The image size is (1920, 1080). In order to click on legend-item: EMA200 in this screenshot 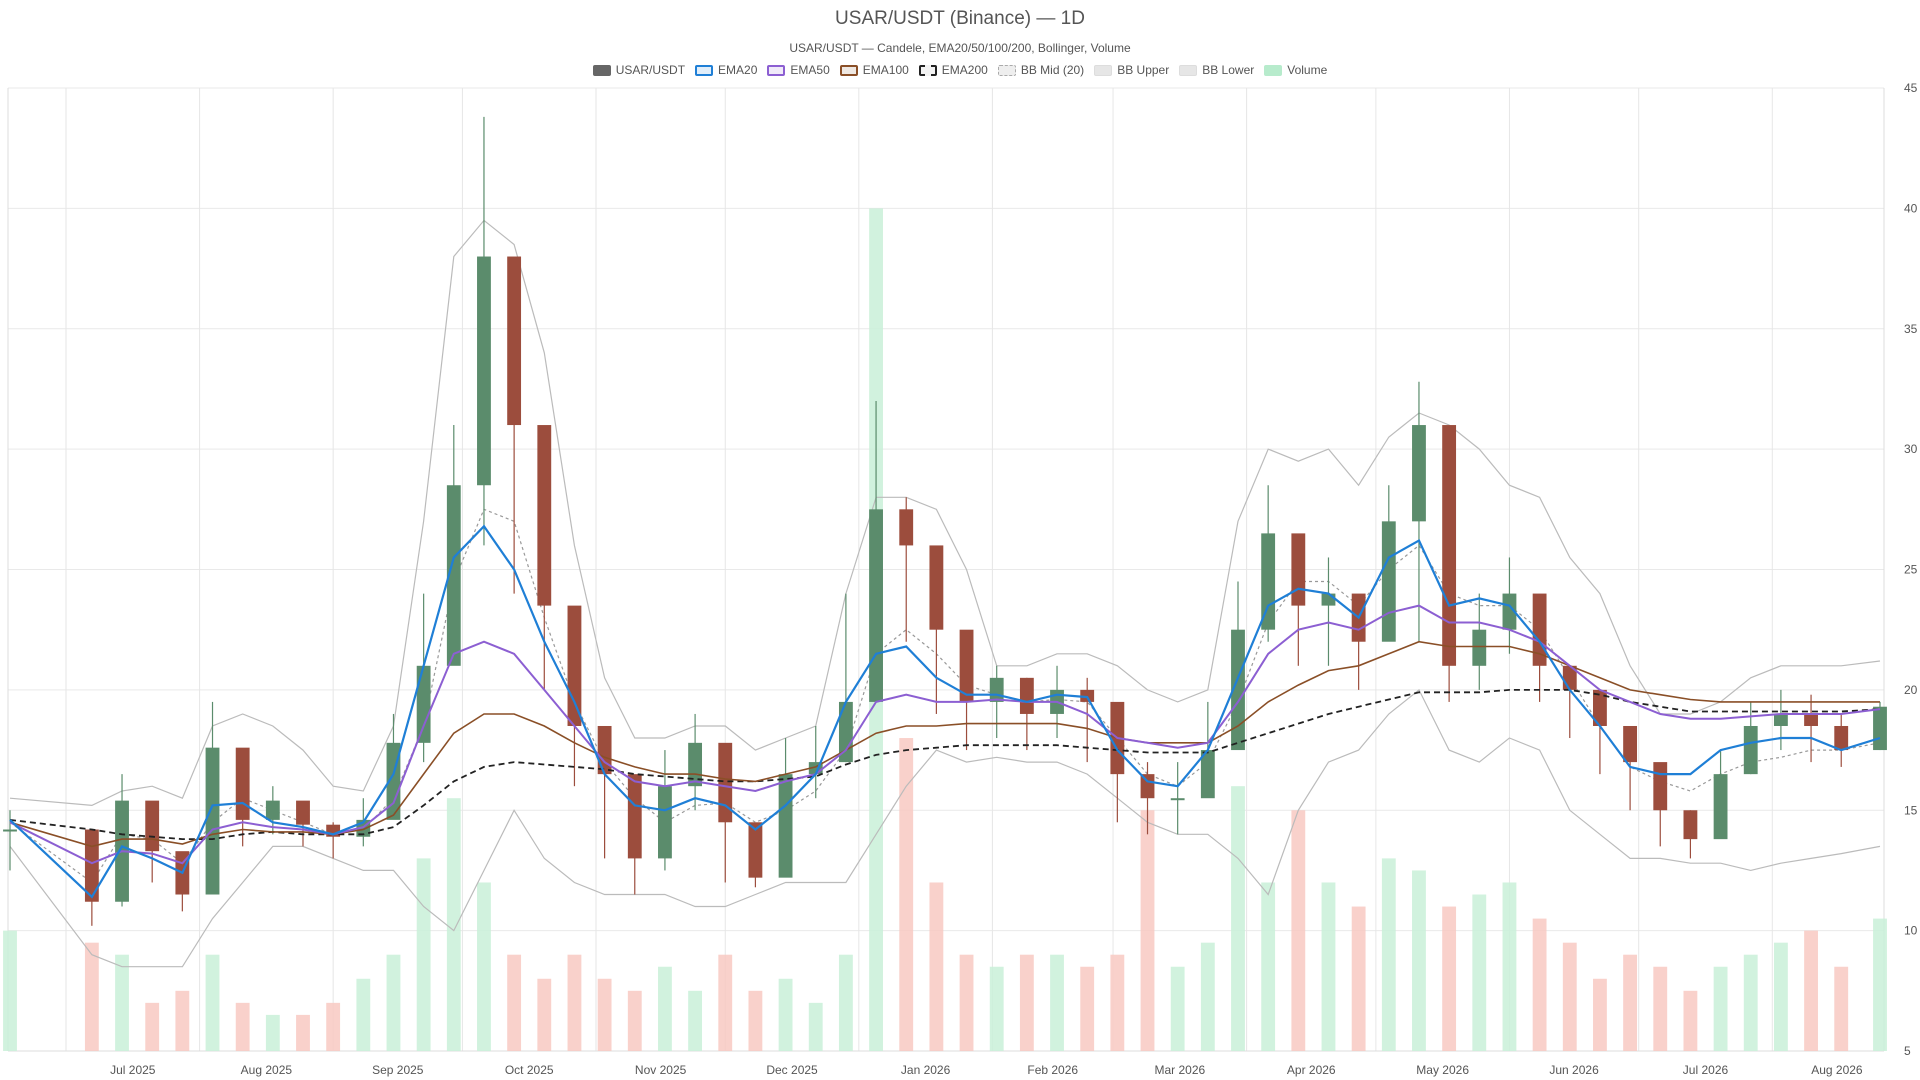, I will do `click(953, 70)`.